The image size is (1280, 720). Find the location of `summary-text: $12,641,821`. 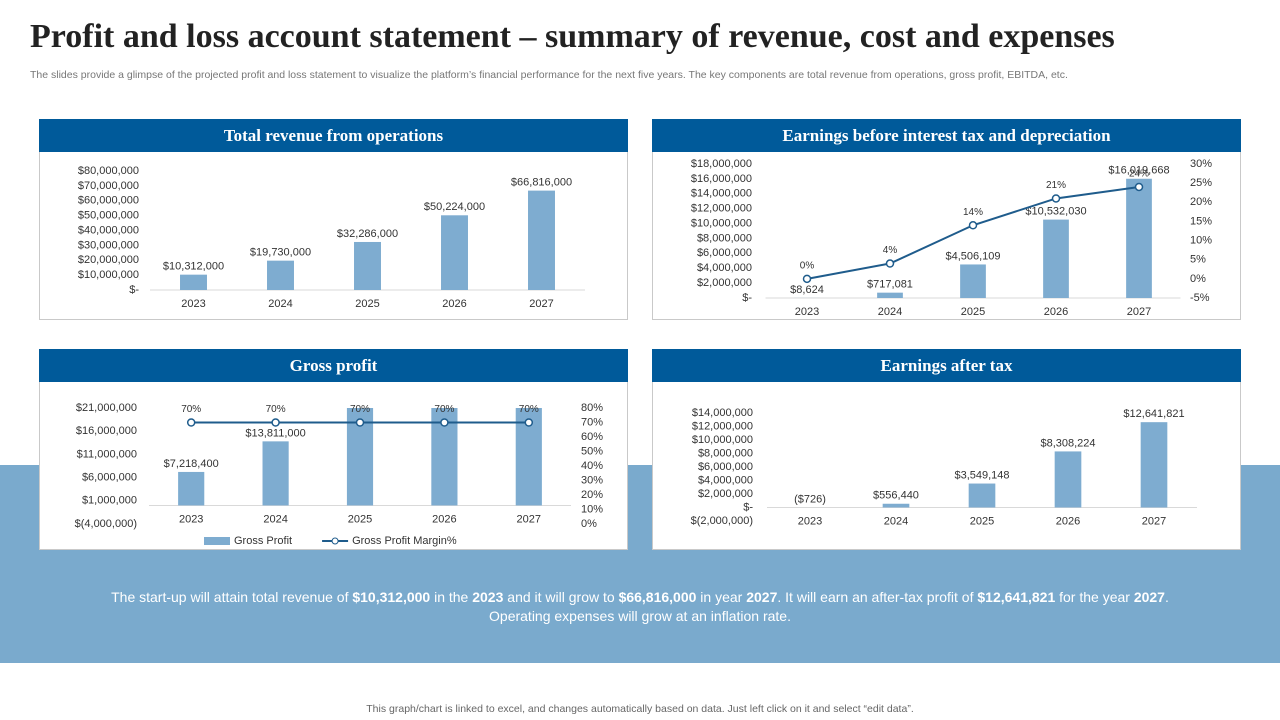

summary-text: $12,641,821 is located at coordinates (1016, 597).